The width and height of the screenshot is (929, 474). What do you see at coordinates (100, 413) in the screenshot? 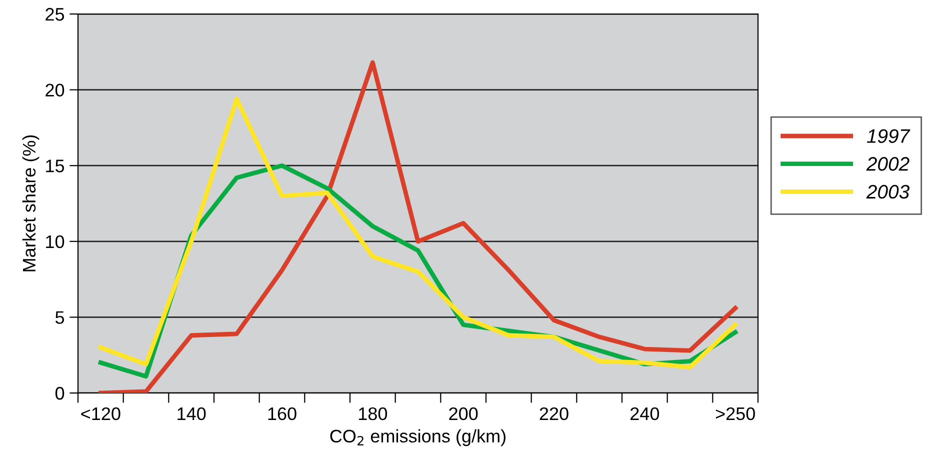
I see `x-tick-label: <120` at bounding box center [100, 413].